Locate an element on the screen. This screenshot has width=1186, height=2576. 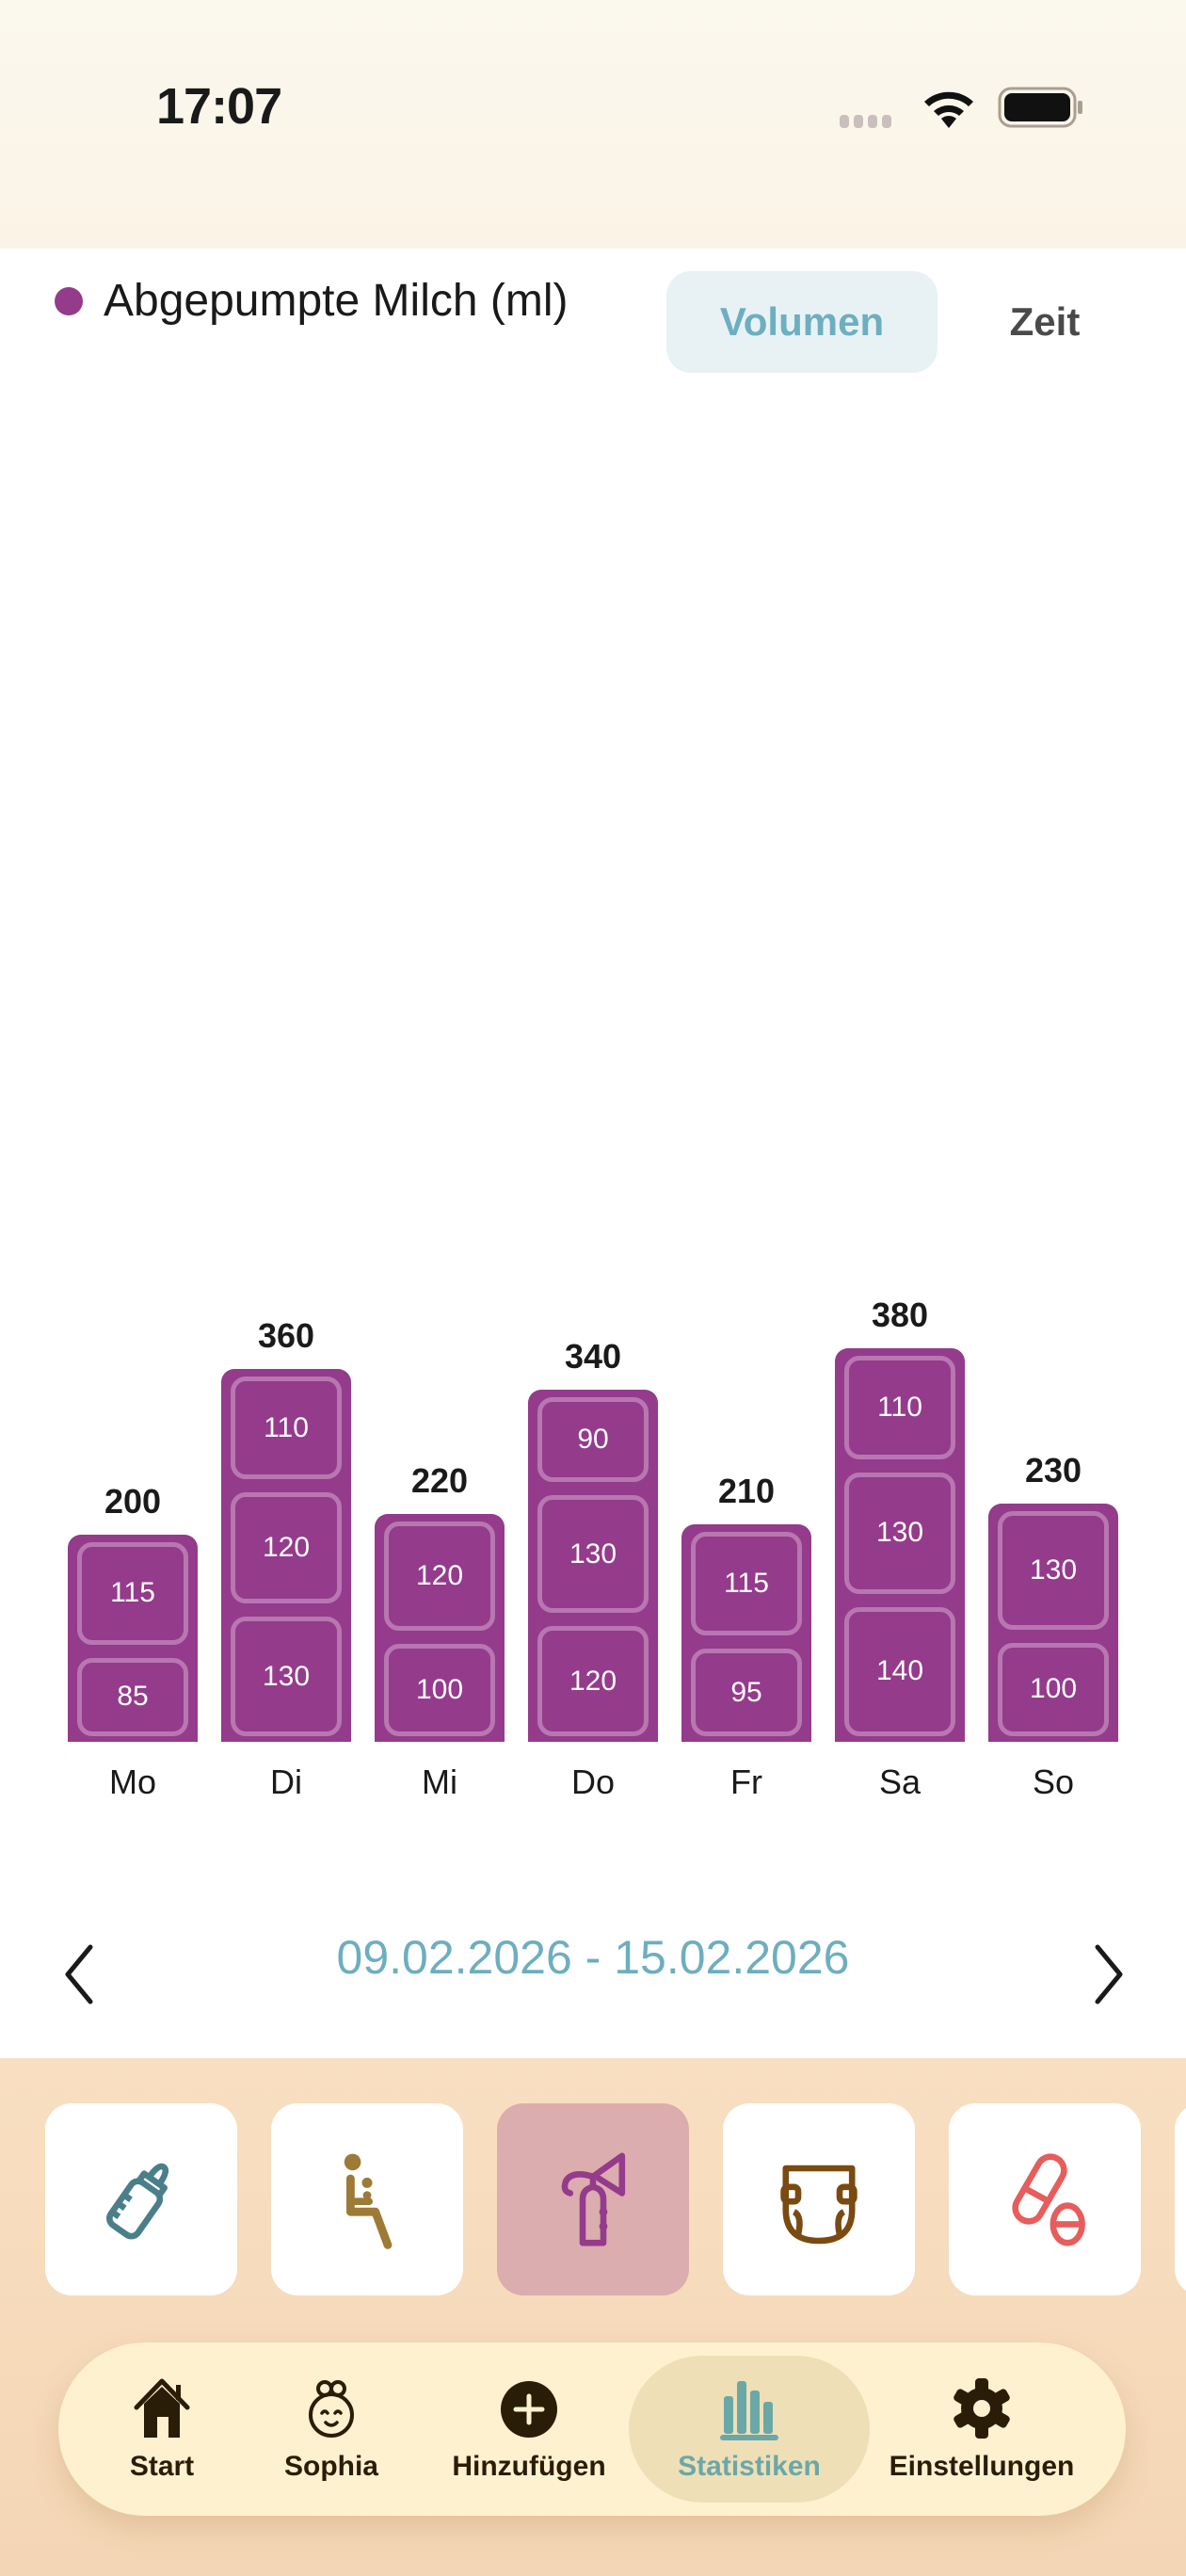
chevron-left-icon is located at coordinates (78, 1974).